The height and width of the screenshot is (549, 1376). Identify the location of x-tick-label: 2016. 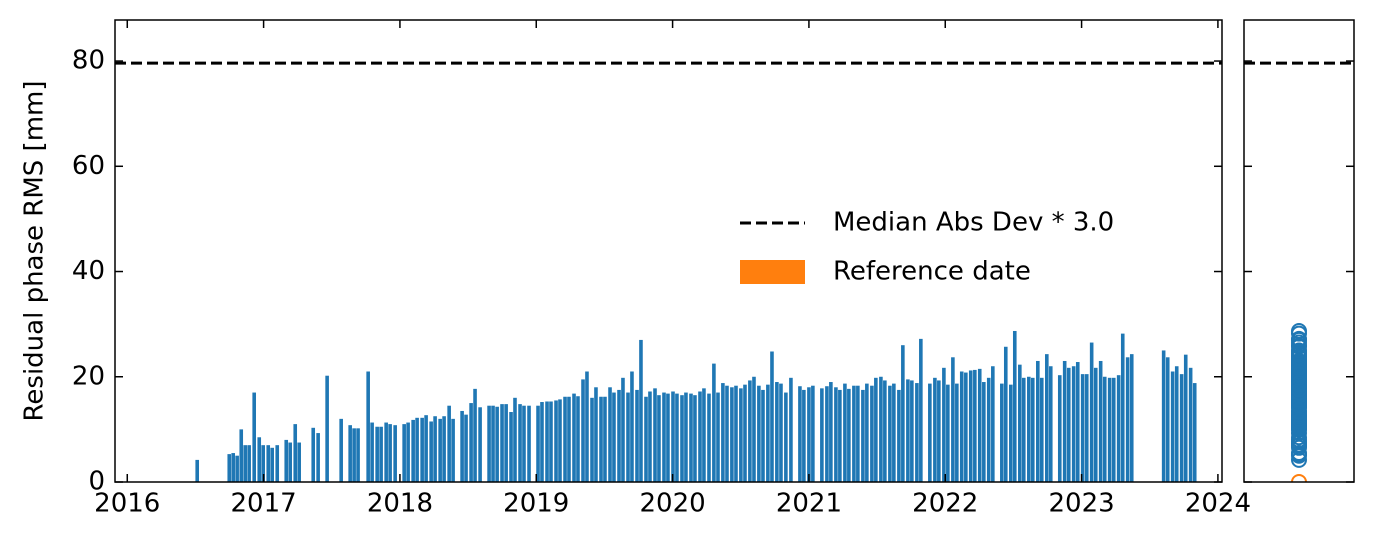
(127, 504).